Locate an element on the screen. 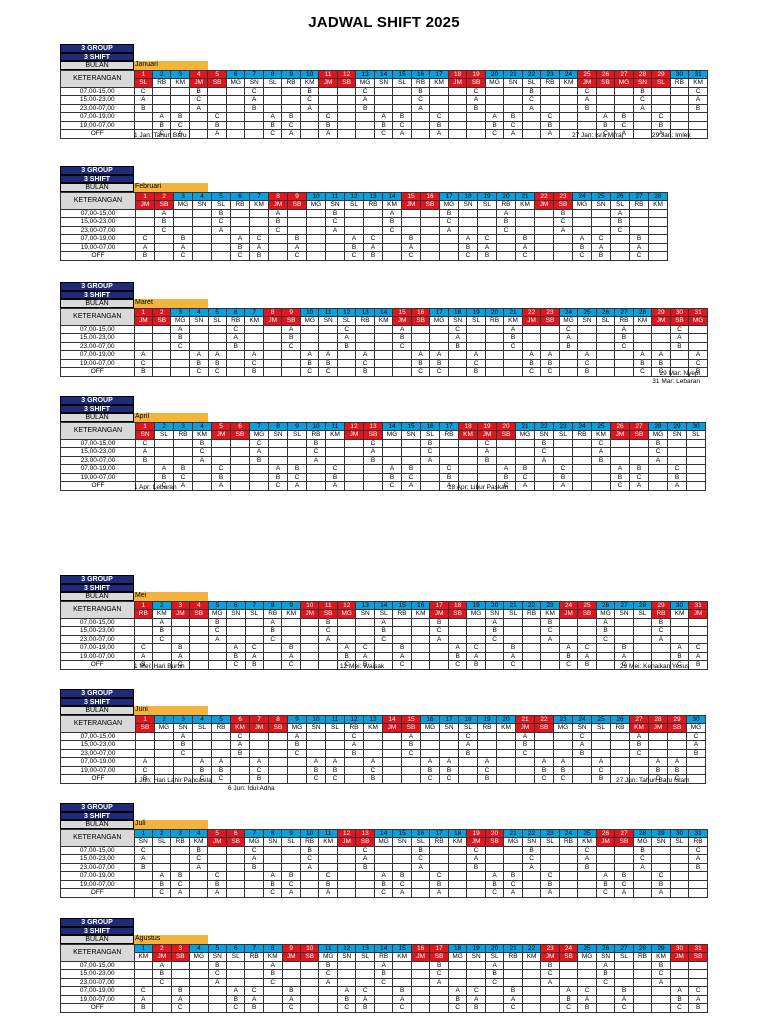 The image size is (768, 1034). day-number: 23 is located at coordinates (563, 426).